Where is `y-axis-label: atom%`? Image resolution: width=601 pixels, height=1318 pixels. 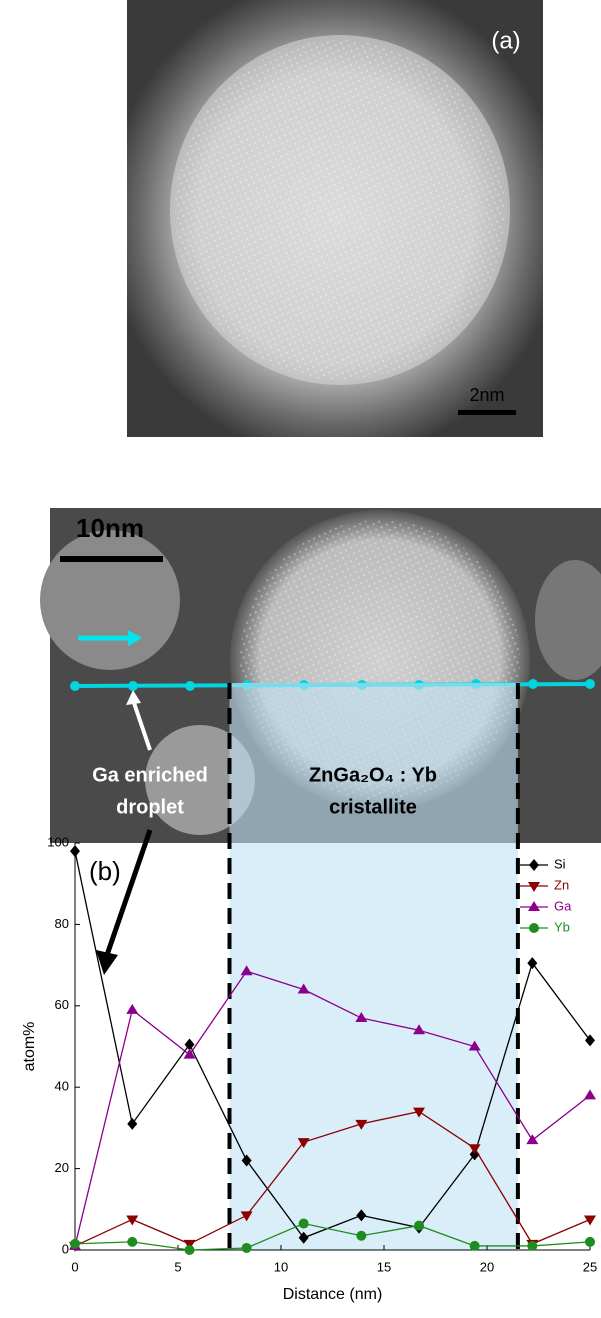
y-axis-label: atom% is located at coordinates (29, 1047).